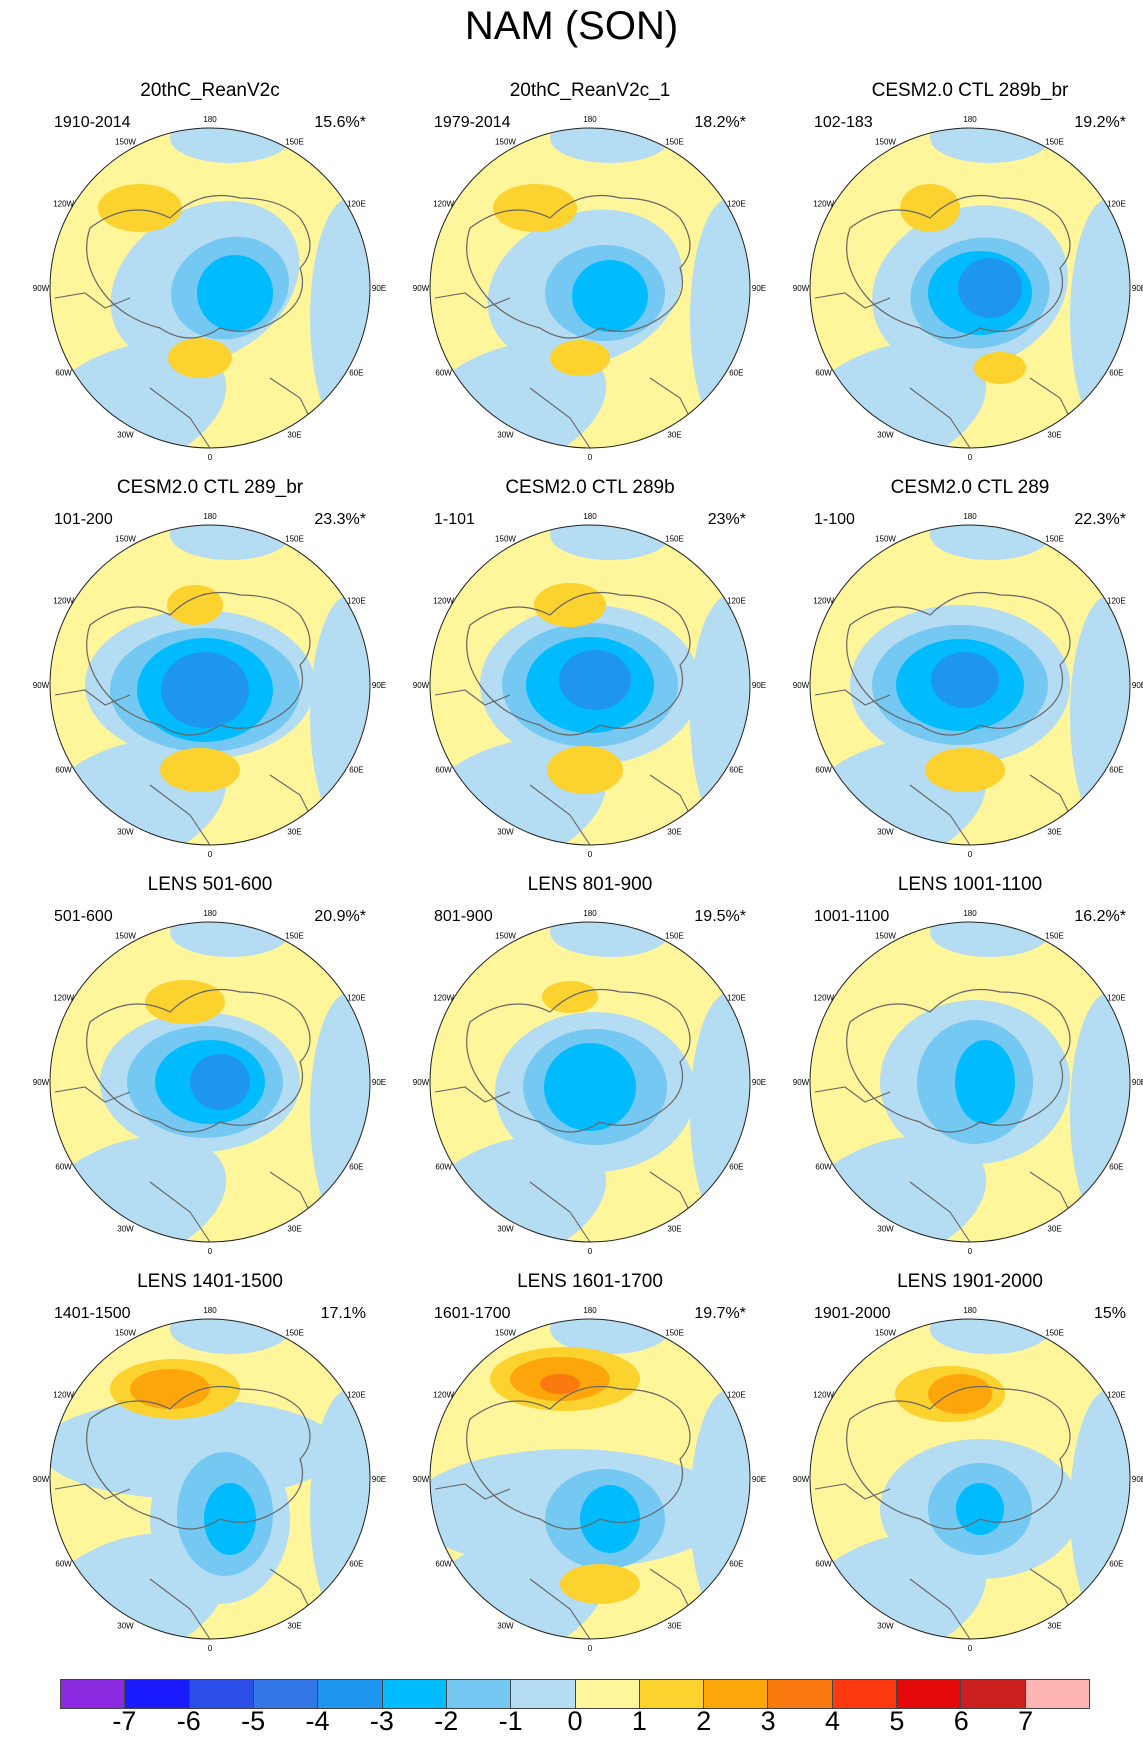 This screenshot has height=1738, width=1143. I want to click on panel-variance: 22.3%*, so click(1100, 519).